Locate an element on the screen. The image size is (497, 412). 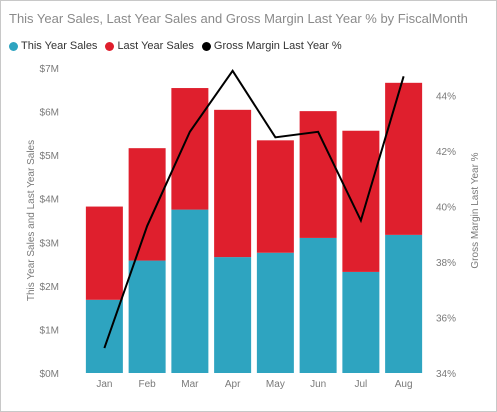
x-tick-label: Jun is located at coordinates (318, 384).